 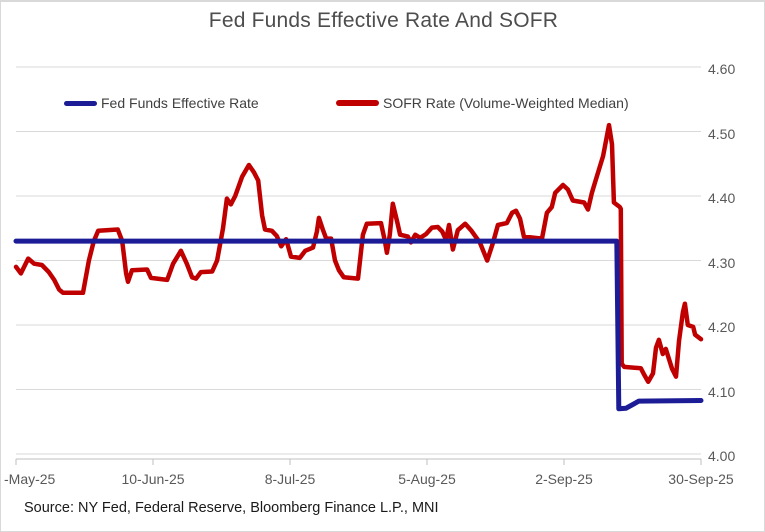 I want to click on x-axis-label: -May-25, so click(x=30, y=479).